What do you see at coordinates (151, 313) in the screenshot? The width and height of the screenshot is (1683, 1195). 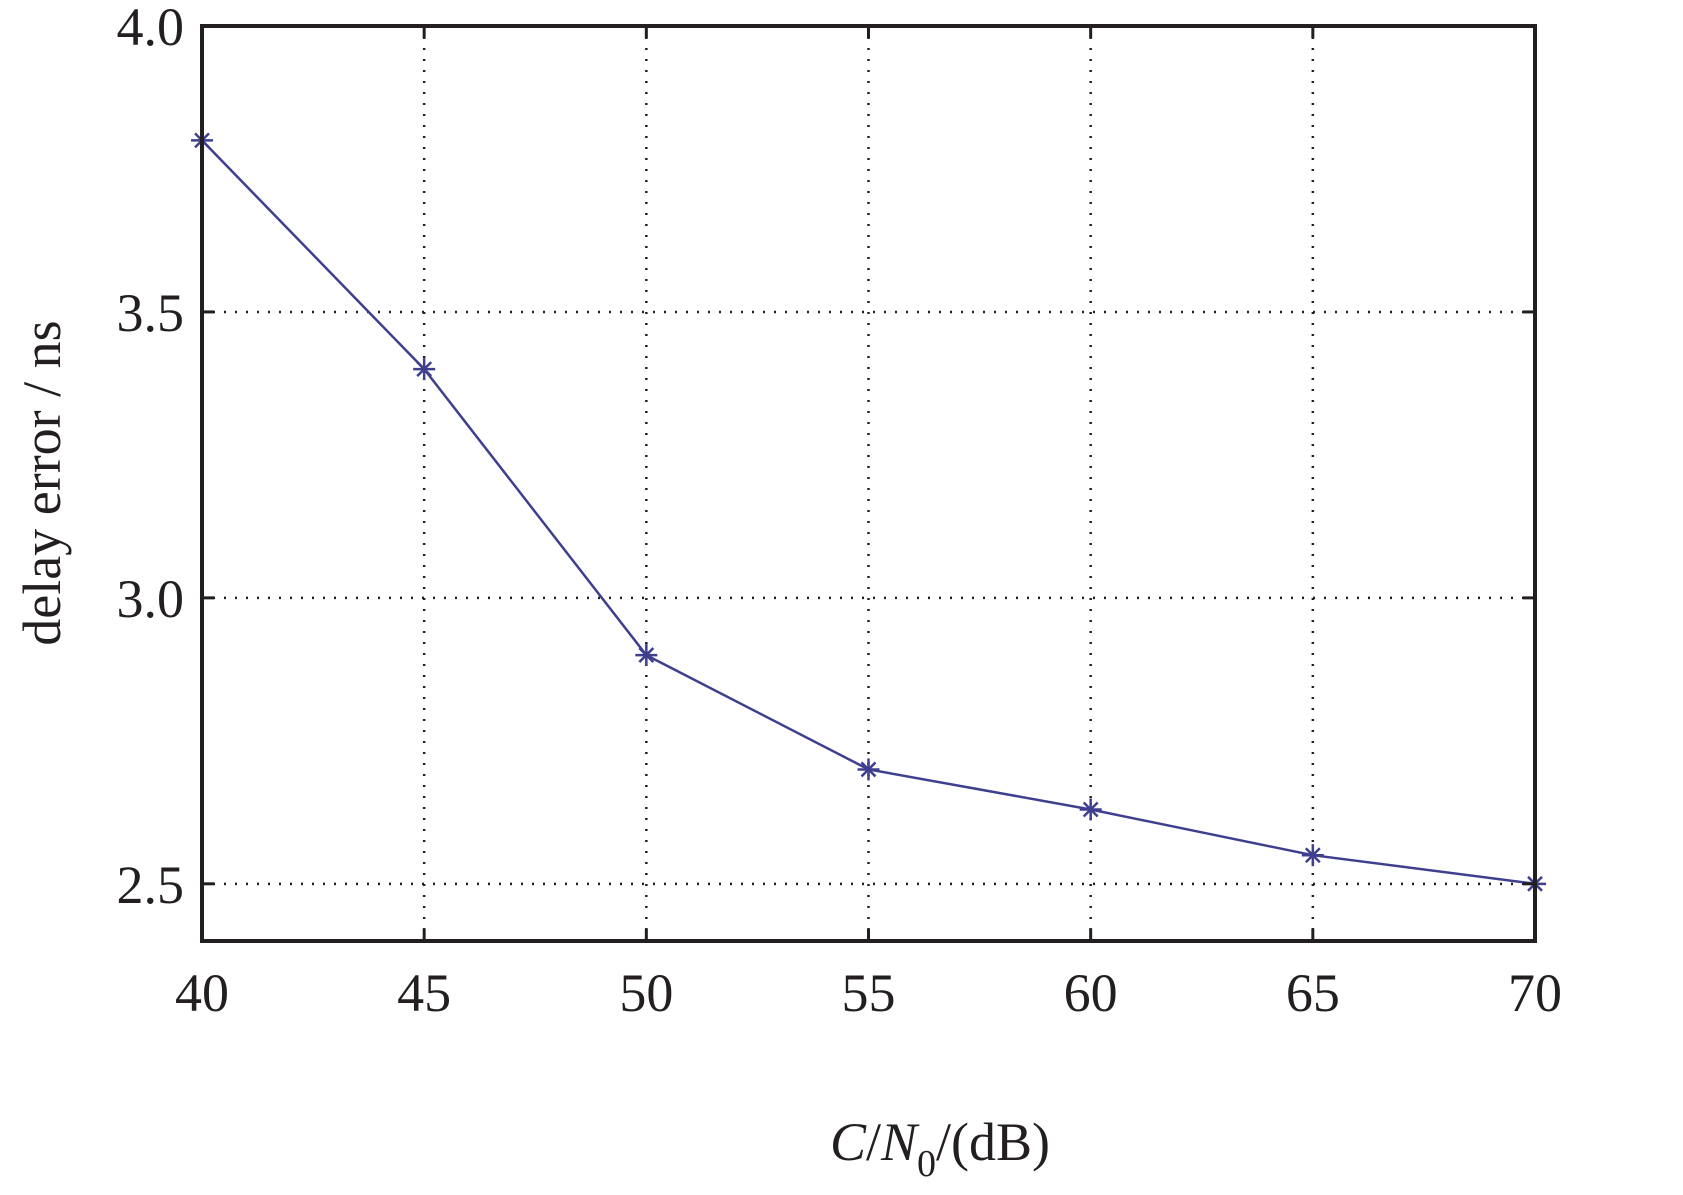 I see `y-tick-label: 3.5` at bounding box center [151, 313].